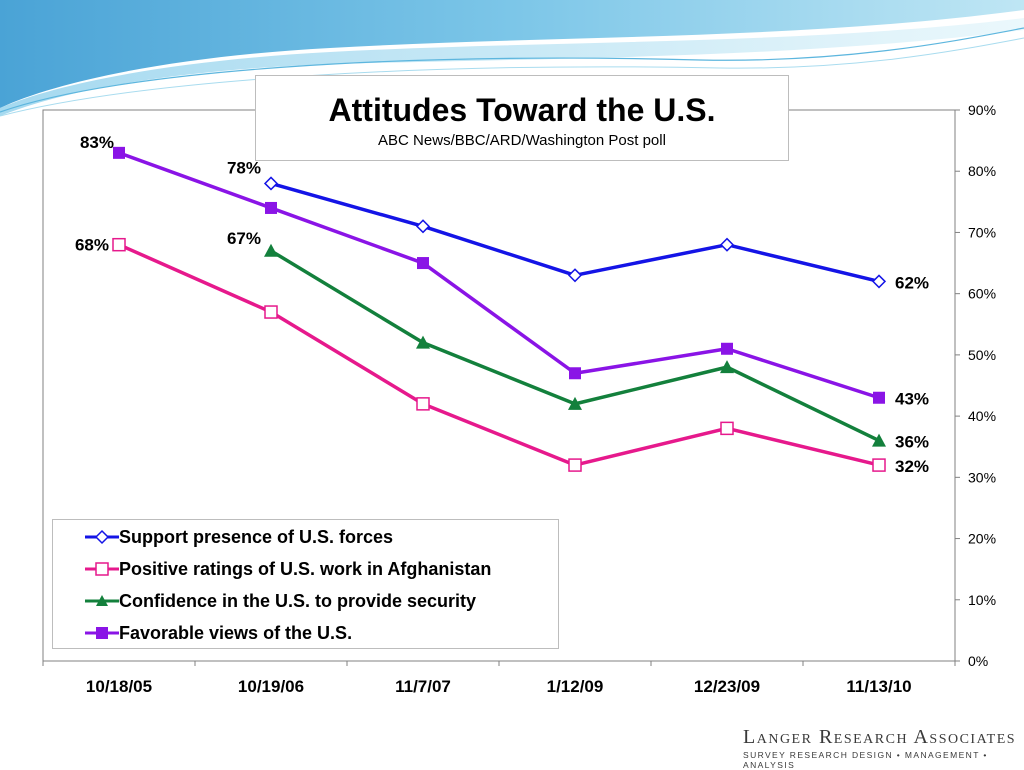 The width and height of the screenshot is (1024, 770). What do you see at coordinates (982, 294) in the screenshot?
I see `y-tick-label: 60%` at bounding box center [982, 294].